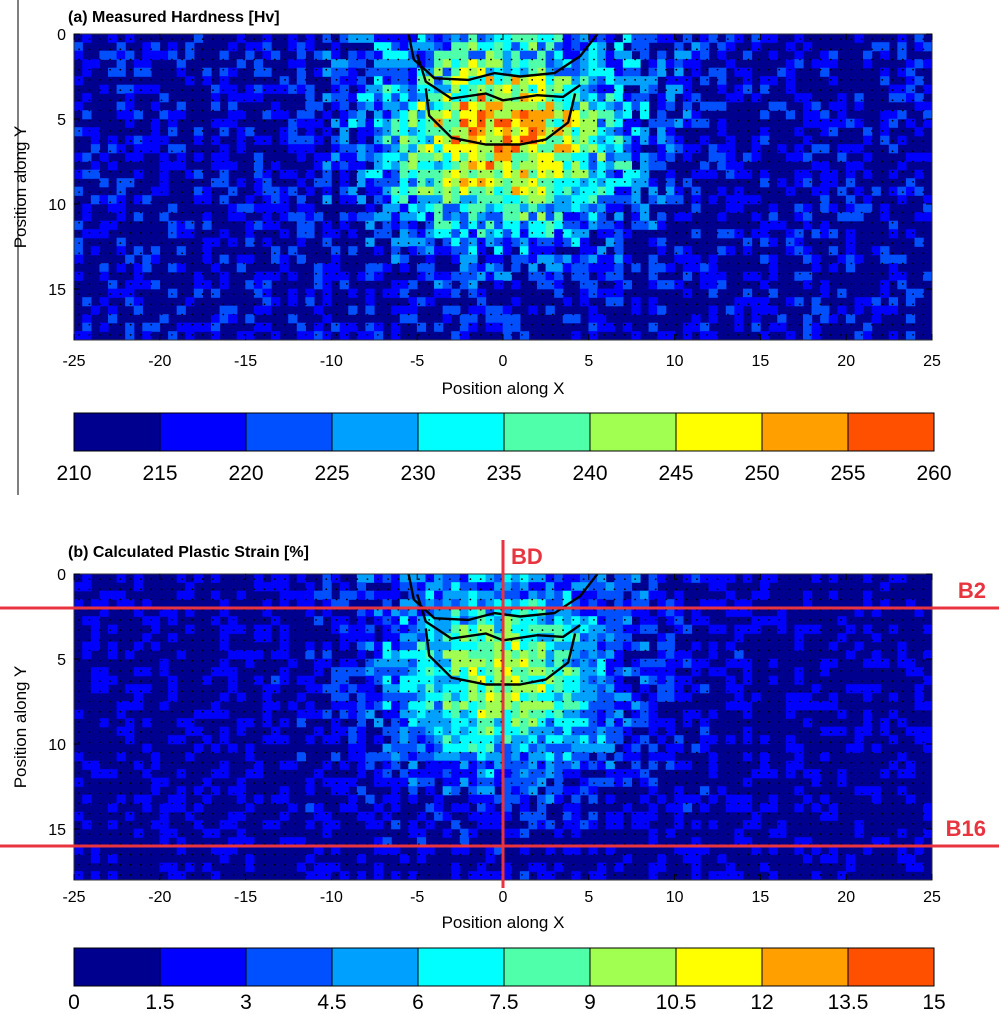  Describe the element at coordinates (331, 473) in the screenshot. I see `colorbar-tick-label: 225` at that location.